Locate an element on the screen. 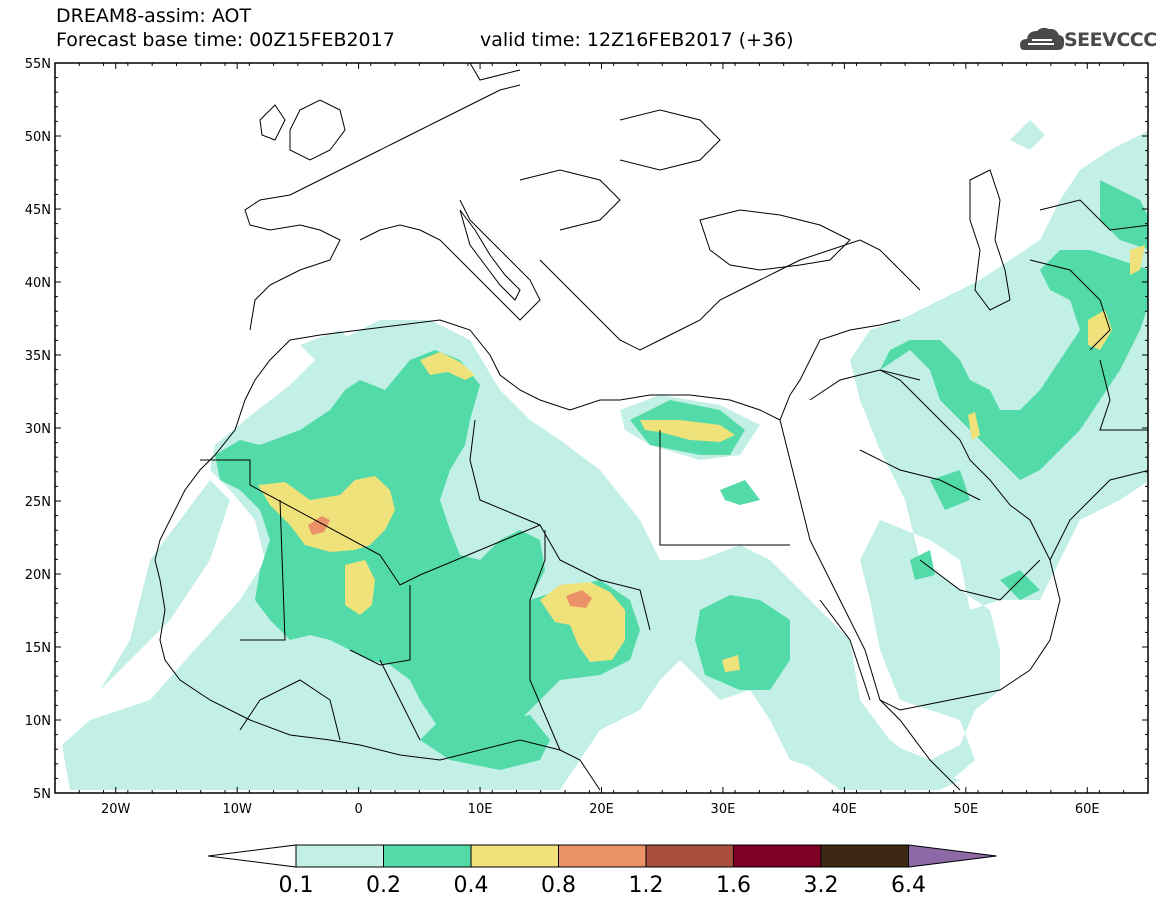 Image resolution: width=1165 pixels, height=905 pixels. lat-tick-label: 45N is located at coordinates (38, 210).